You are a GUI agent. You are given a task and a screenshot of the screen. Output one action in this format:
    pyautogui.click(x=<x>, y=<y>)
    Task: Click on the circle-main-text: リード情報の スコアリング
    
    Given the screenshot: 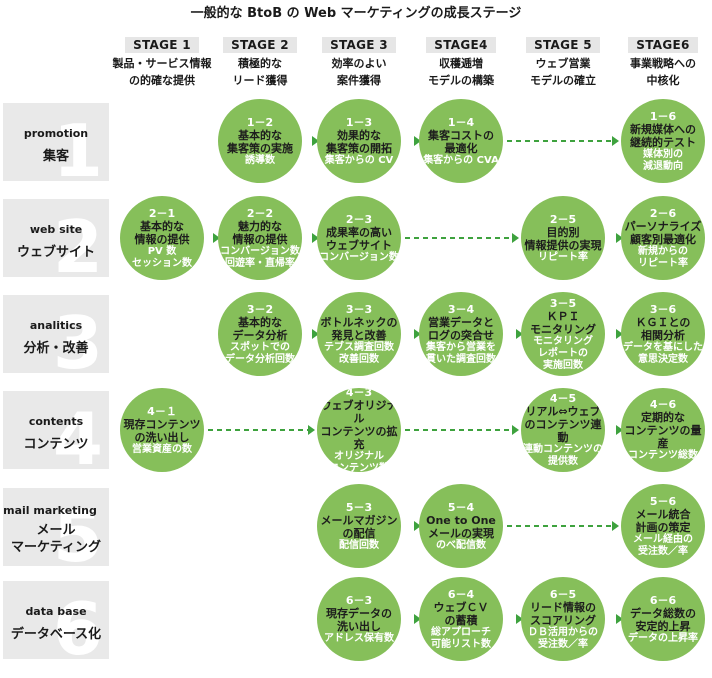 What is the action you would take?
    pyautogui.click(x=563, y=613)
    